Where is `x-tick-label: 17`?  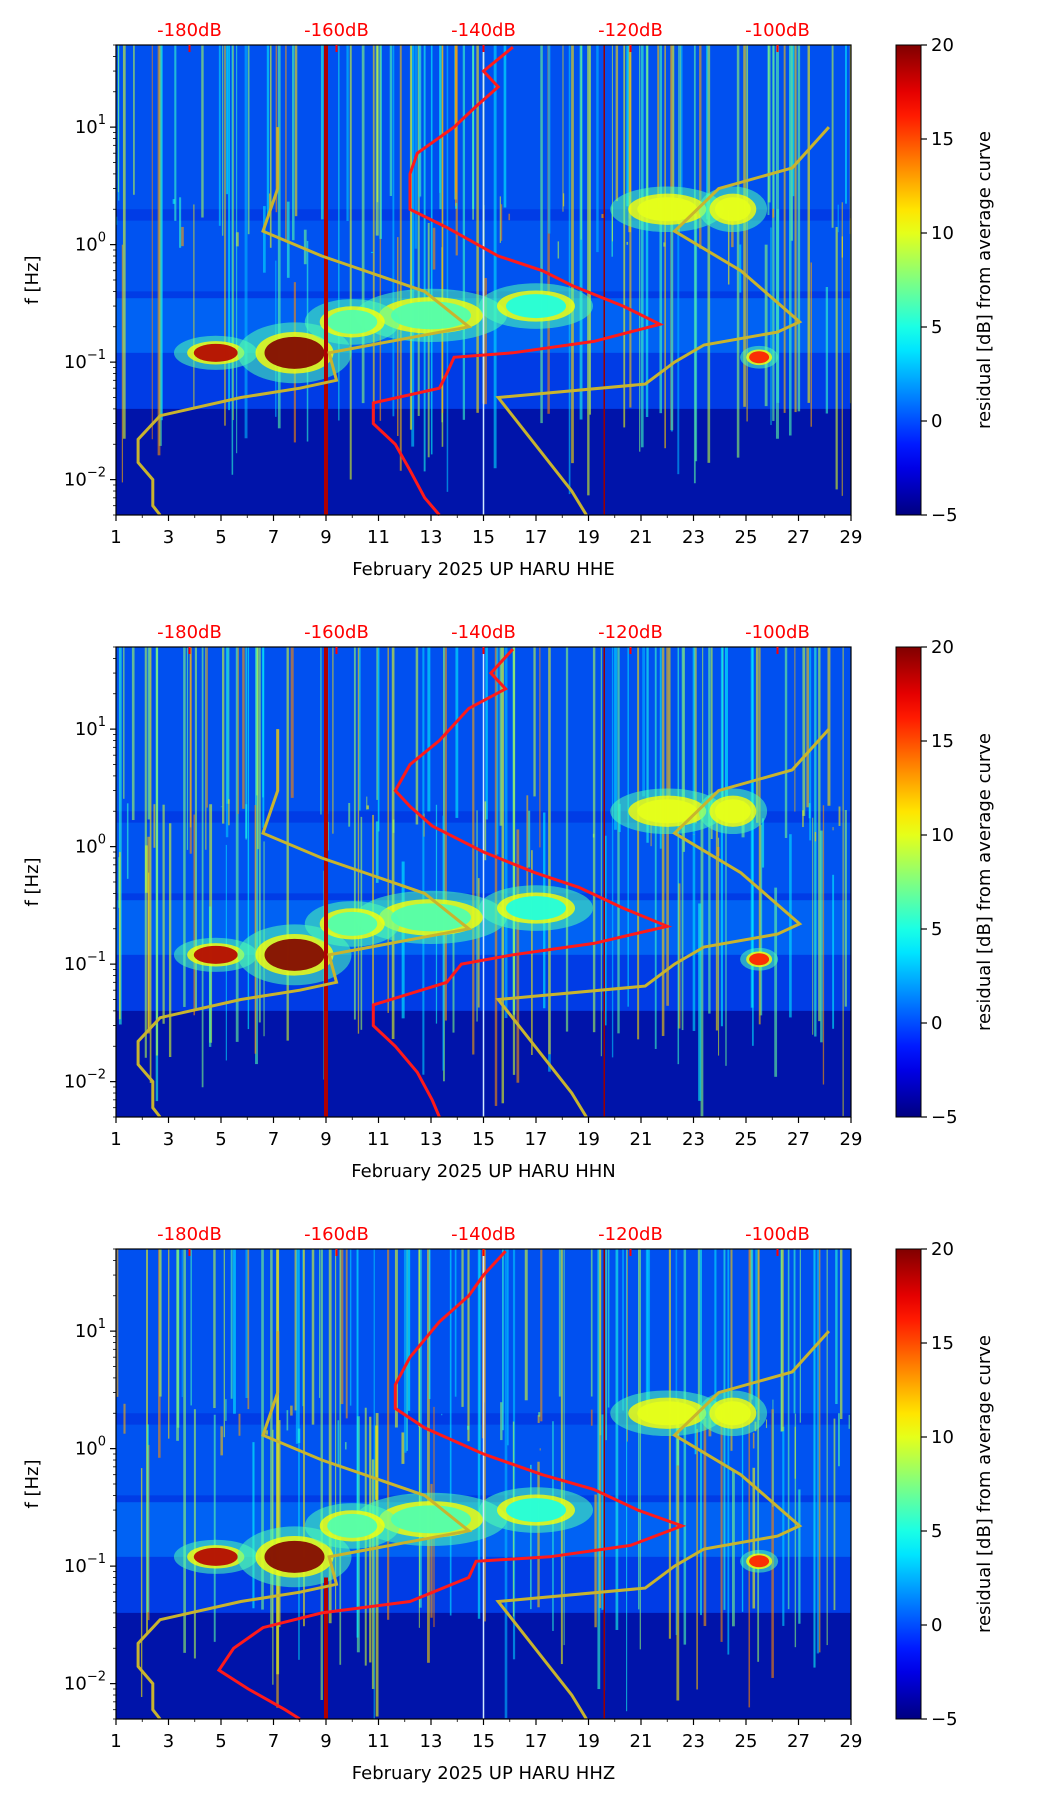
x-tick-label: 17 is located at coordinates (536, 1741).